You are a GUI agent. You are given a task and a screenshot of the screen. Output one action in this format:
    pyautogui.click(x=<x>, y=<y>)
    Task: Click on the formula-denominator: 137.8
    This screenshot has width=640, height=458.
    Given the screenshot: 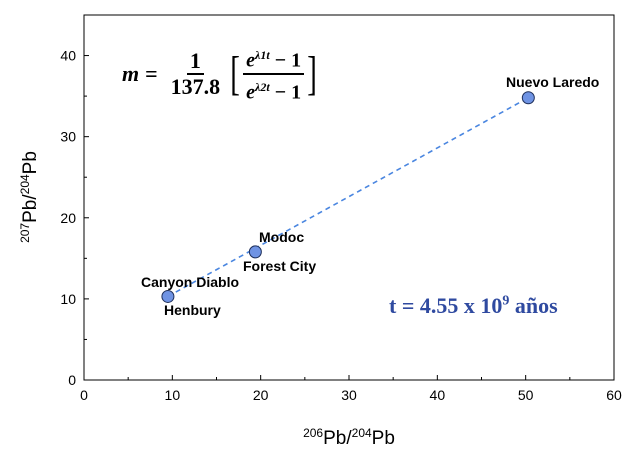 What is the action you would take?
    pyautogui.click(x=195, y=86)
    